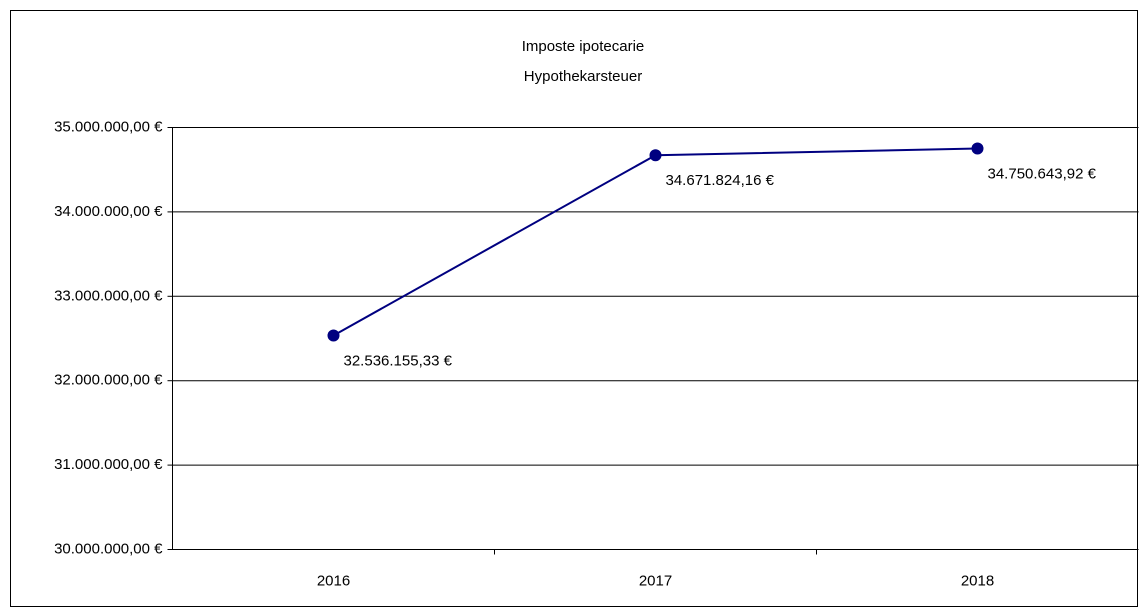  What do you see at coordinates (108, 380) in the screenshot?
I see `y-tick-label: 32.000.000,00 €` at bounding box center [108, 380].